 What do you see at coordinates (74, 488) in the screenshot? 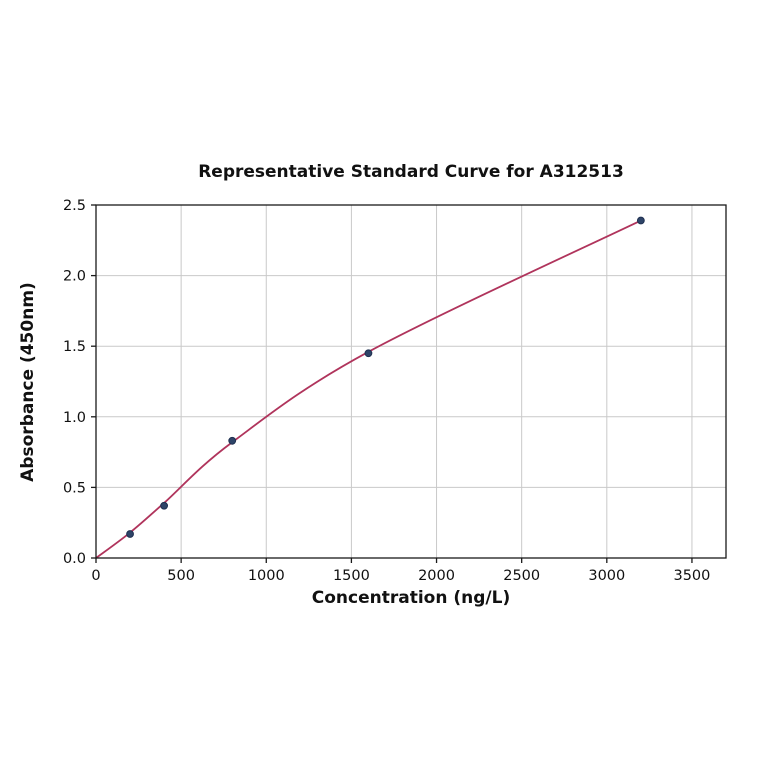
I see `y-tick-label: 0.5` at bounding box center [74, 488].